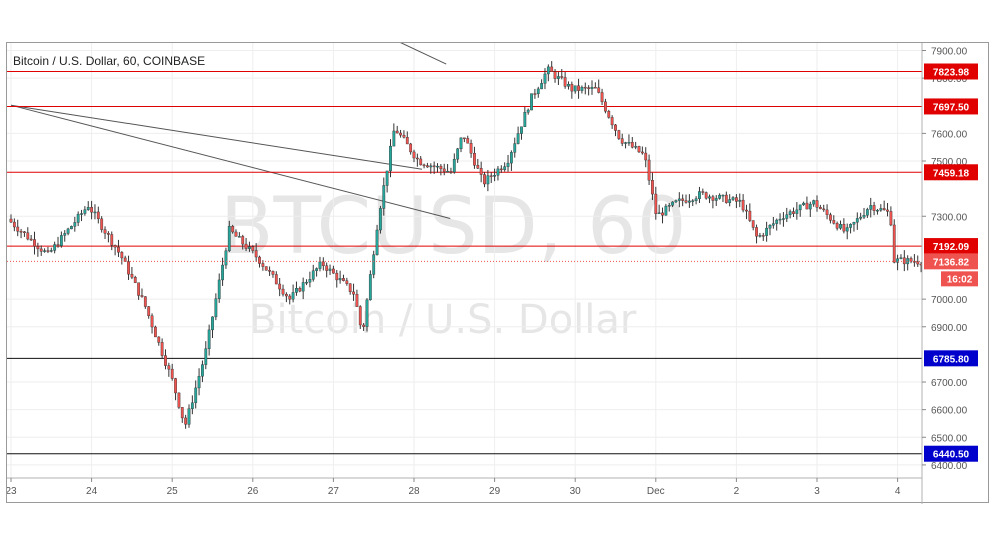 Image resolution: width=991 pixels, height=539 pixels. Describe the element at coordinates (230, 161) in the screenshot. I see `trend-line` at that location.